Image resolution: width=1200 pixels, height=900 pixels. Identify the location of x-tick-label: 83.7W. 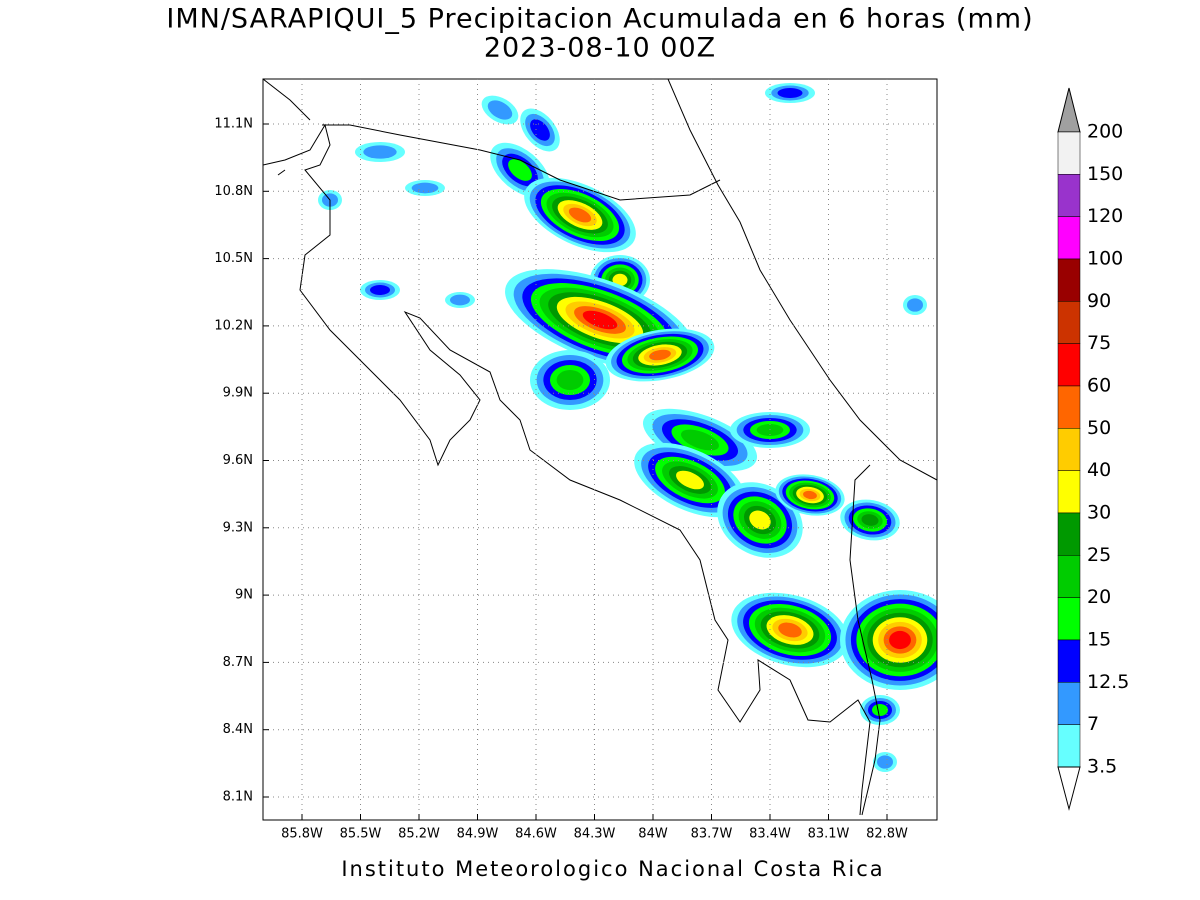
(712, 834).